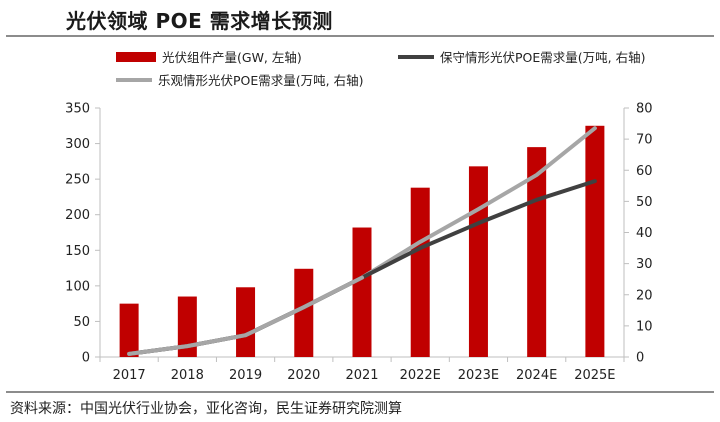 The height and width of the screenshot is (422, 720). I want to click on legend-item-optimistic: 乐观情形光伏POE需求量(万吨, 右轴), so click(239, 79).